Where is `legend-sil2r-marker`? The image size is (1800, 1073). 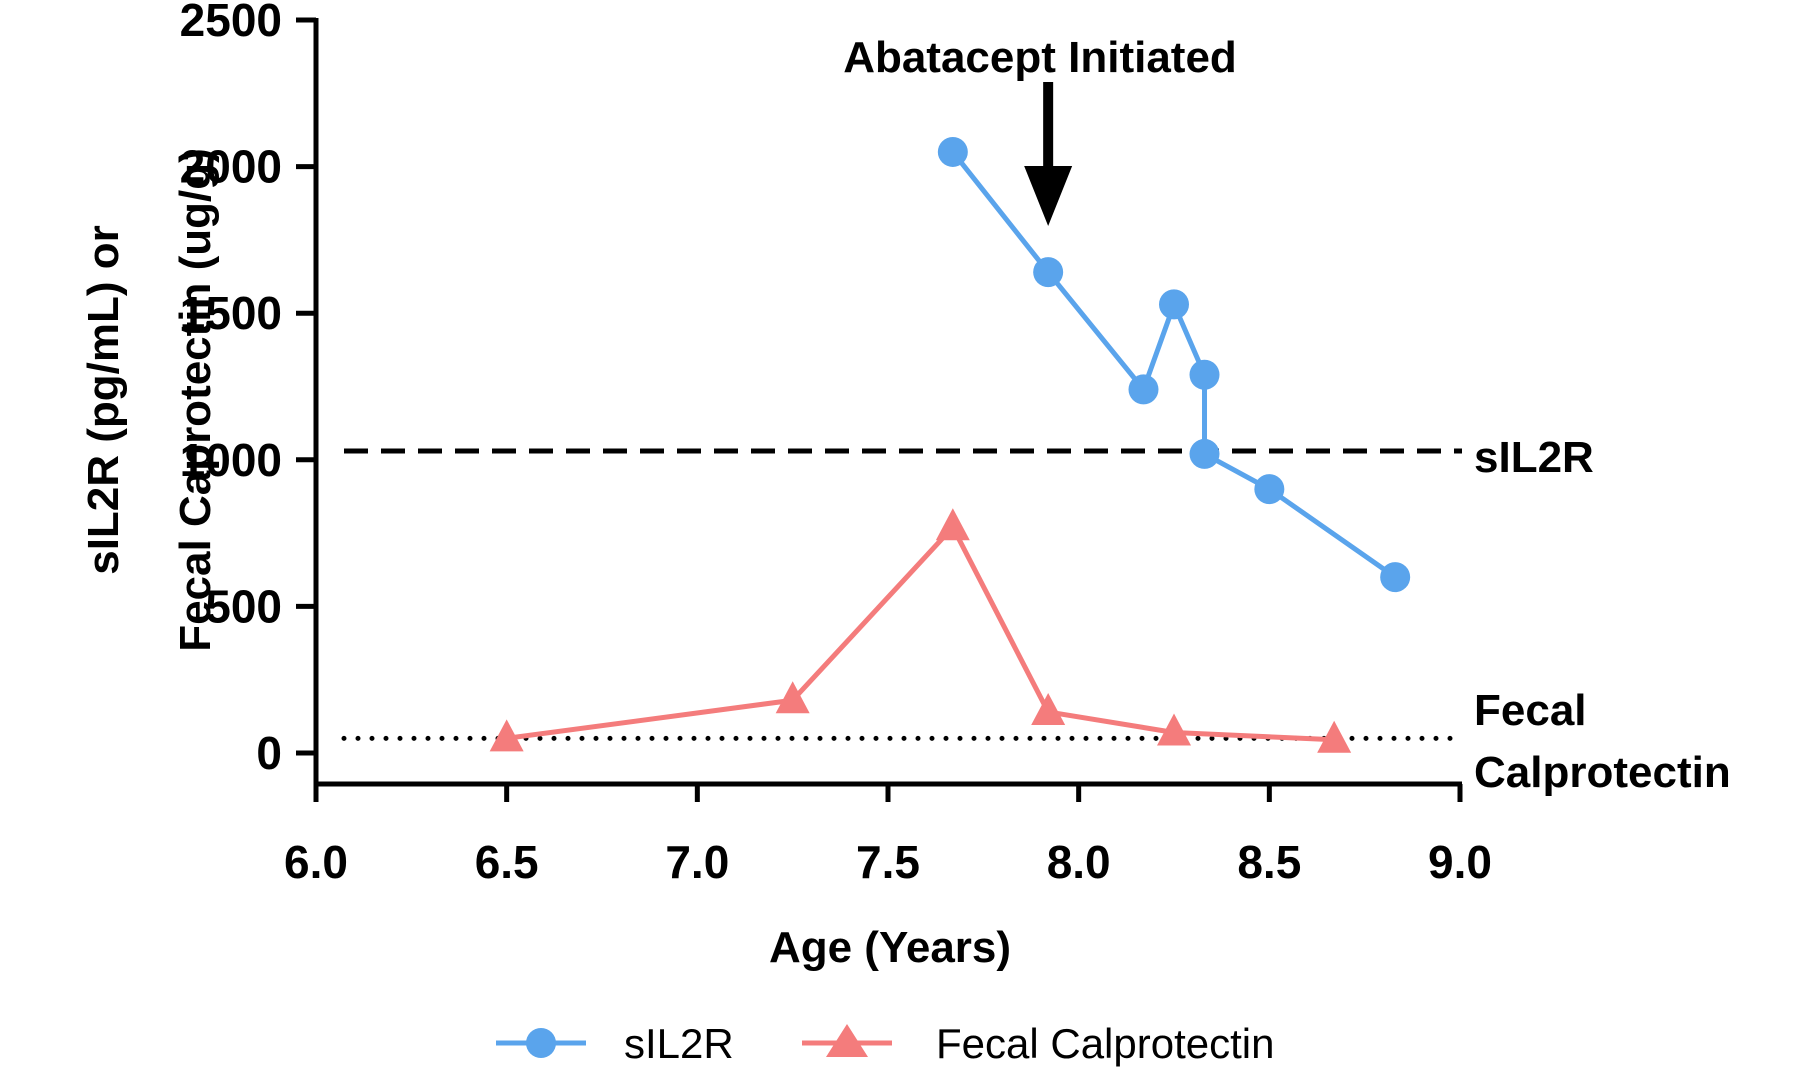
legend-sil2r-marker is located at coordinates (541, 1043).